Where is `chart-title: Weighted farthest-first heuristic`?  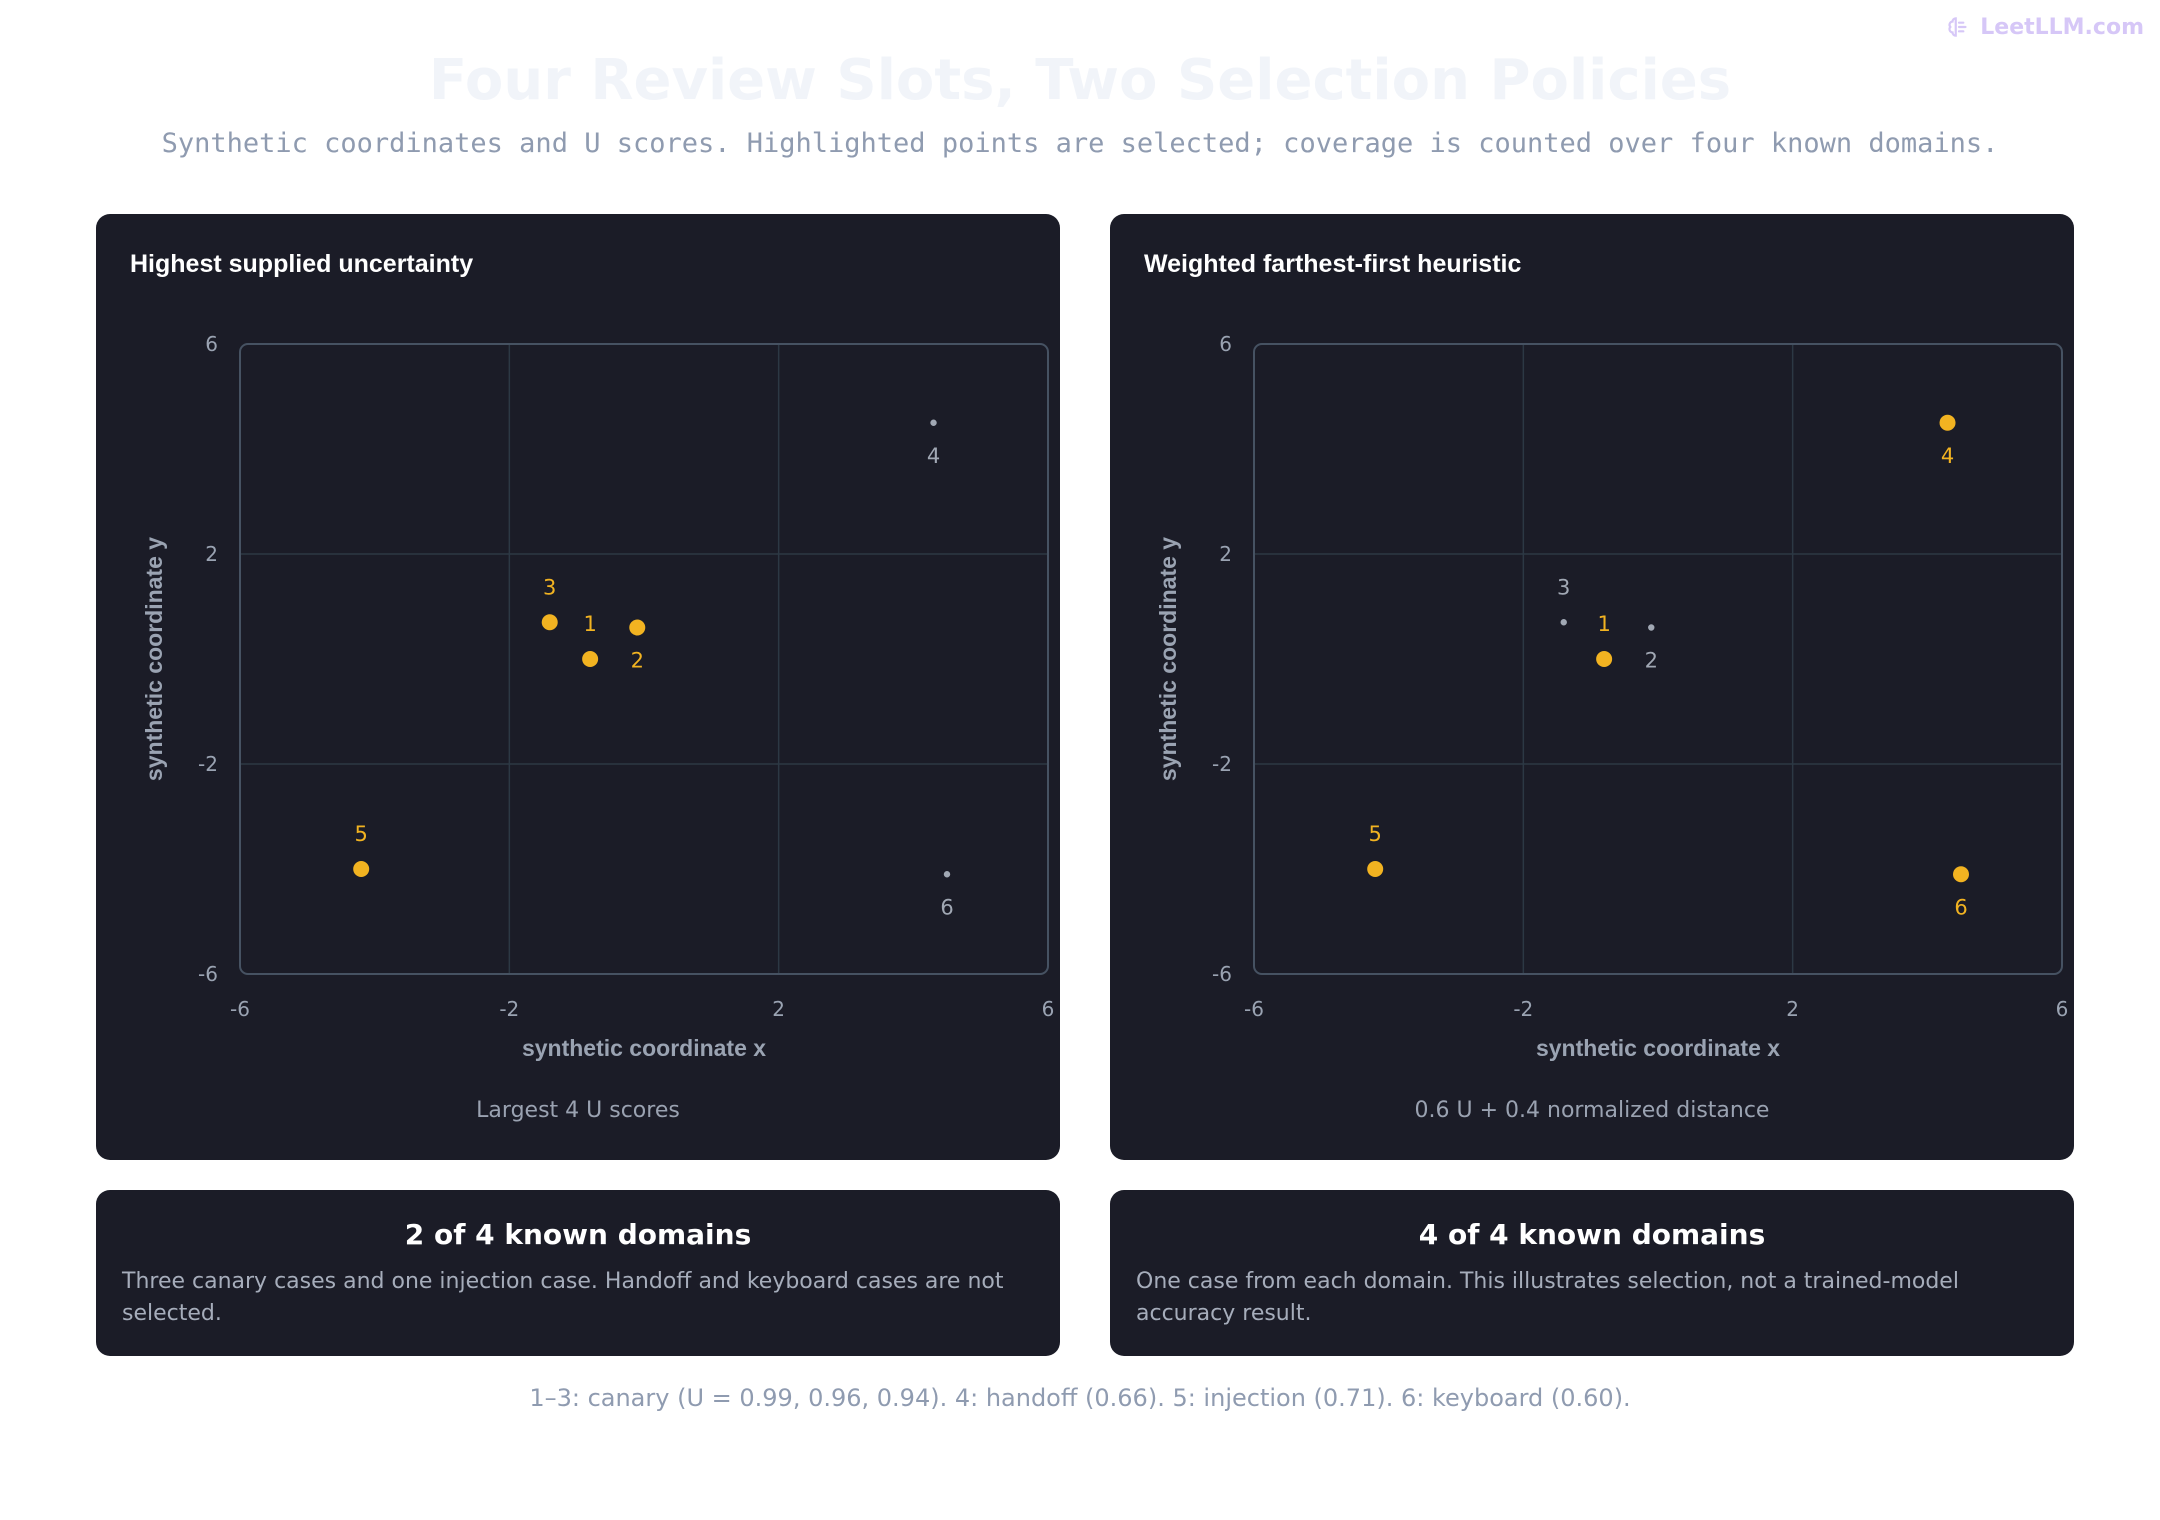
chart-title: Weighted farthest-first heuristic is located at coordinates (1333, 264).